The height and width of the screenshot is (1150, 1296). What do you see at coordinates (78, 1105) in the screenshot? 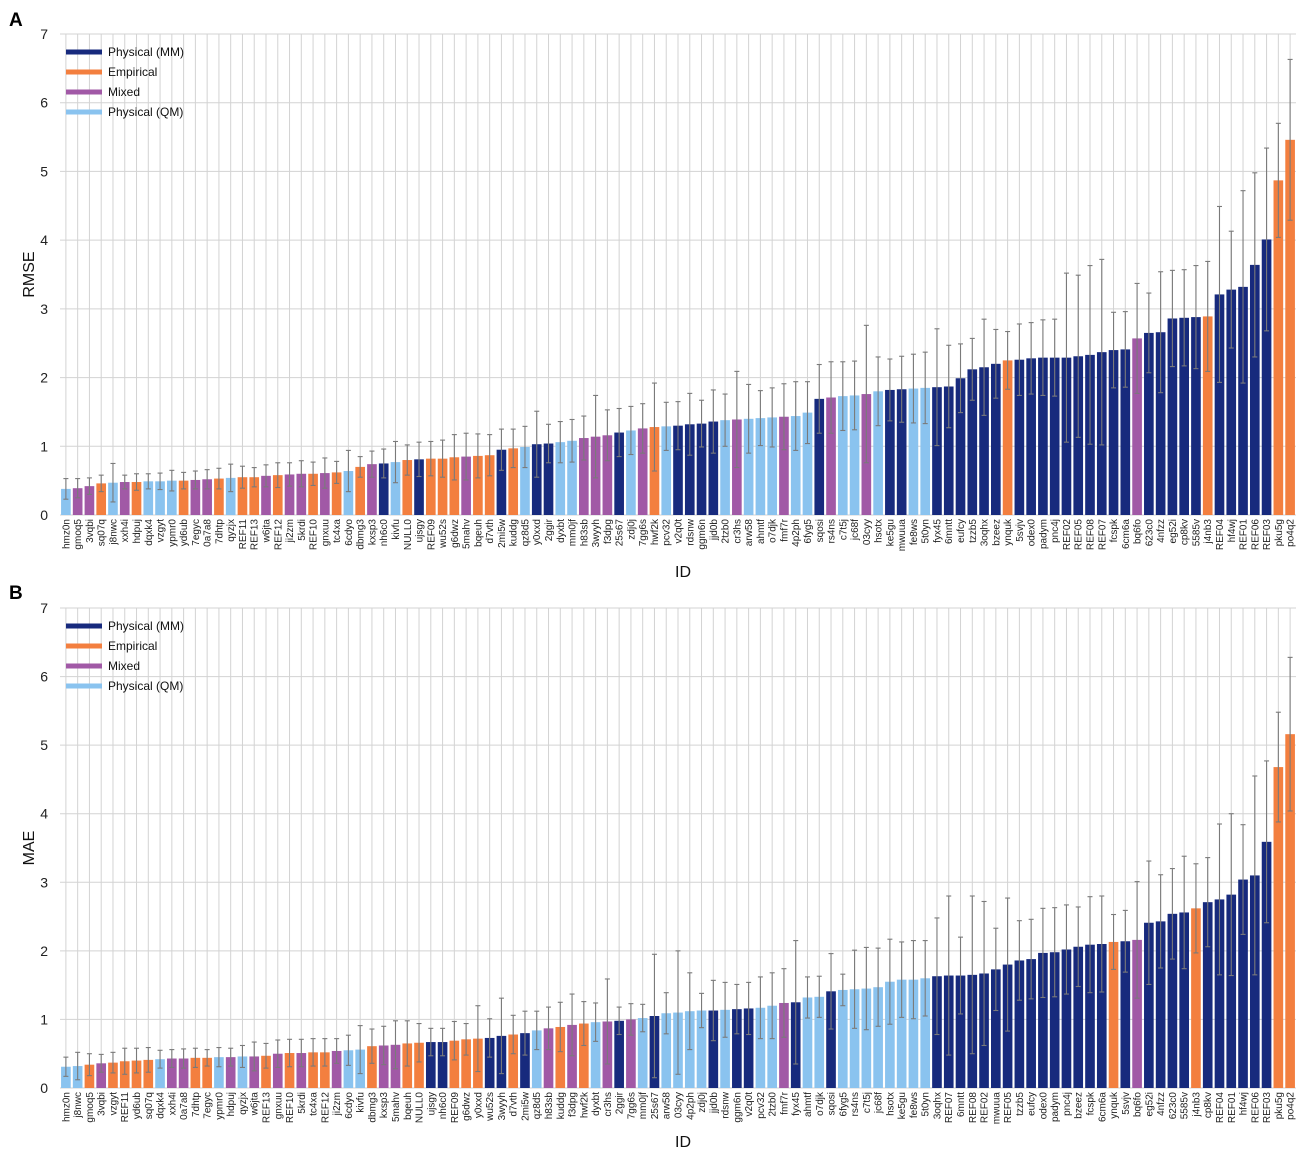
I see `x-tick-label: j8nwc` at bounding box center [78, 1105].